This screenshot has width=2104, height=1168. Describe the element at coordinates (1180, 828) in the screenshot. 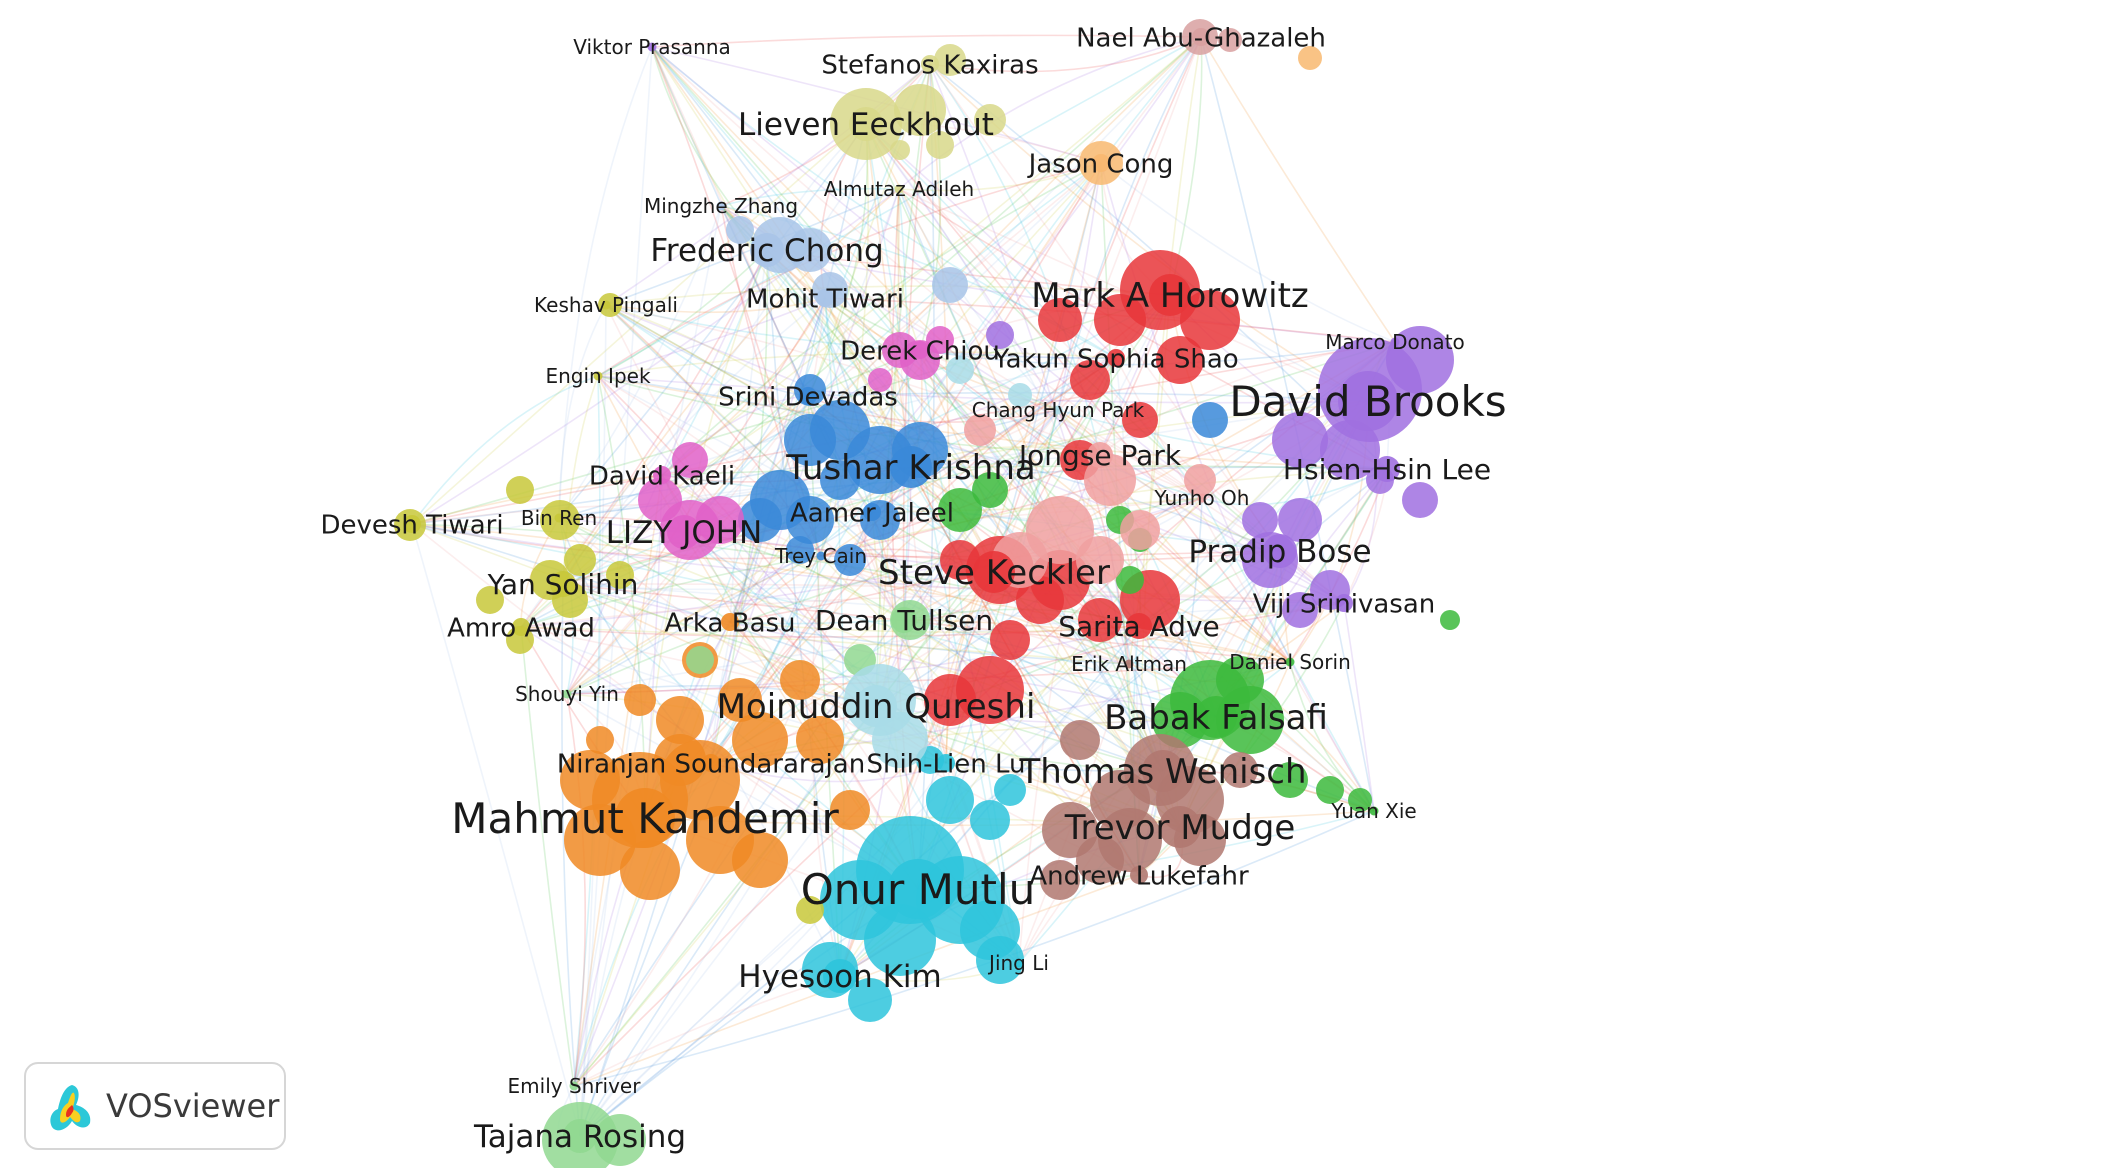

I see `author-label: Trevor Mudge` at that location.